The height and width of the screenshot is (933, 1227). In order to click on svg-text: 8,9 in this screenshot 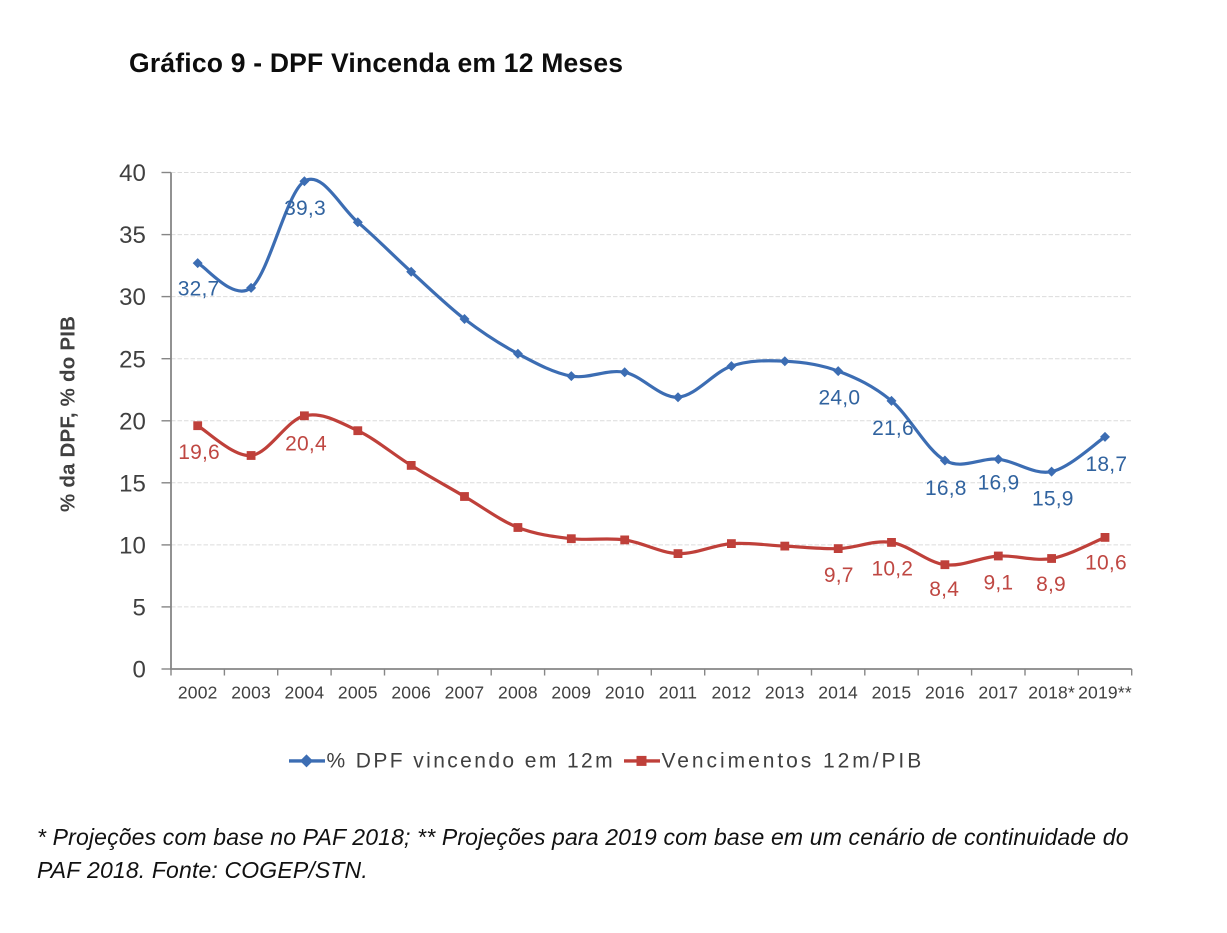, I will do `click(1051, 584)`.